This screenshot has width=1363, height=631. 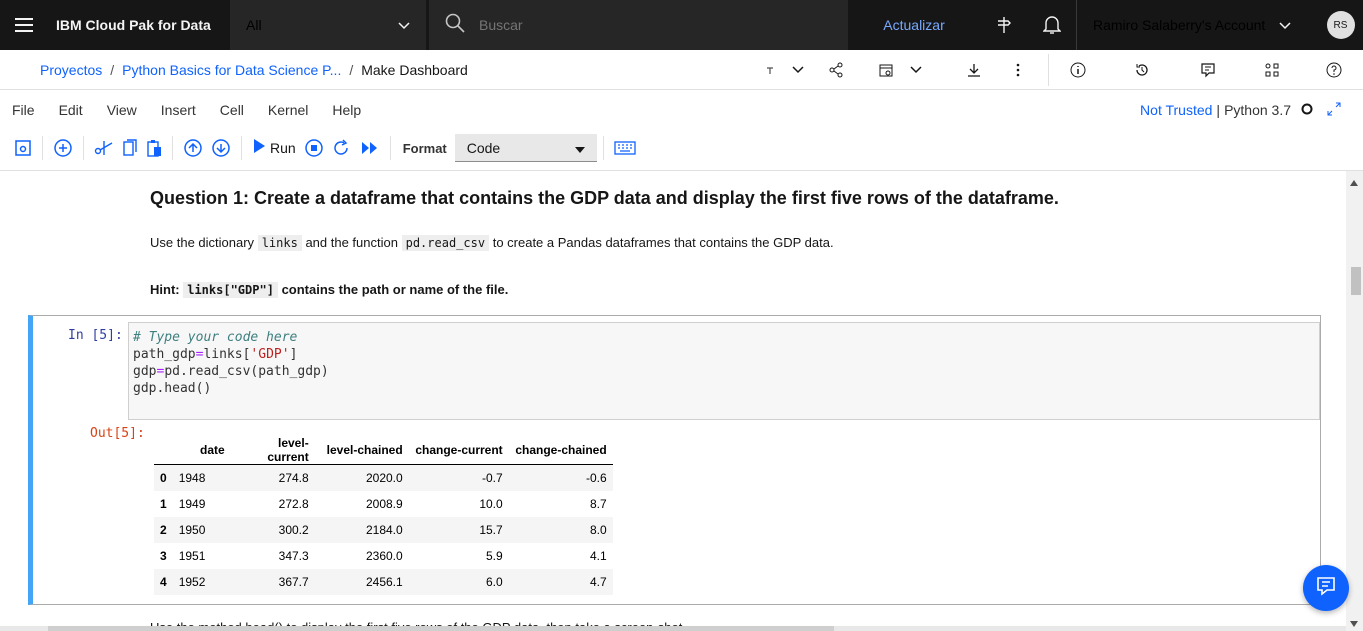 What do you see at coordinates (361, 450) in the screenshot?
I see `column-header: level-chained` at bounding box center [361, 450].